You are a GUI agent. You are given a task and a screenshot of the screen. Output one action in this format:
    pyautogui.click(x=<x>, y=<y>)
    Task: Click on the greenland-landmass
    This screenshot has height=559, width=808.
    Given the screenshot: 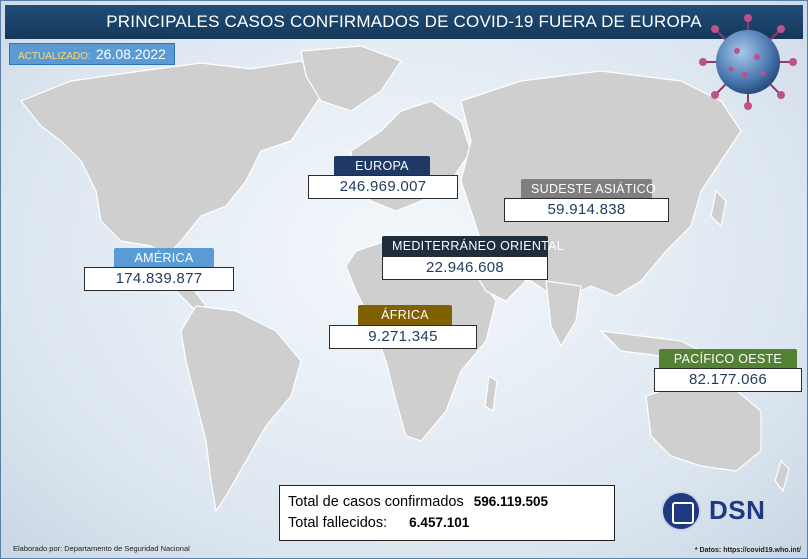 What is the action you would take?
    pyautogui.click(x=351, y=78)
    